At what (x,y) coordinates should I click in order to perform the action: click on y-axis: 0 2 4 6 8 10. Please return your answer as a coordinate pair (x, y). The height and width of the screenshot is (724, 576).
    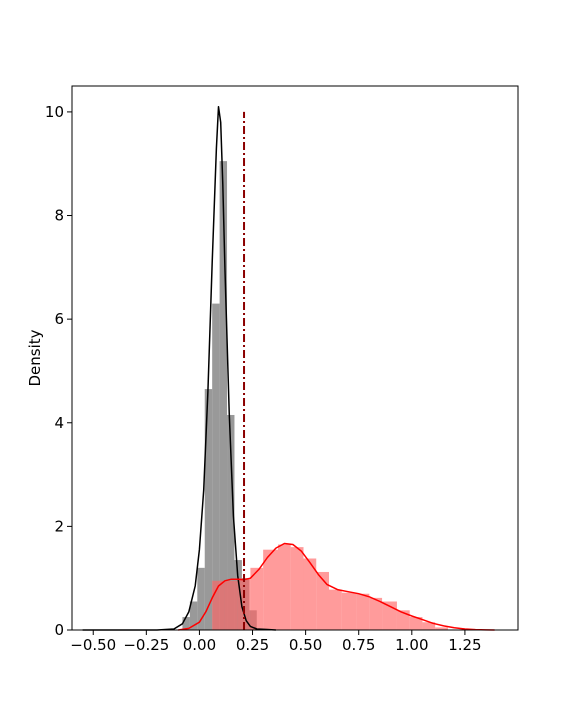
    Looking at the image, I should click on (58, 371).